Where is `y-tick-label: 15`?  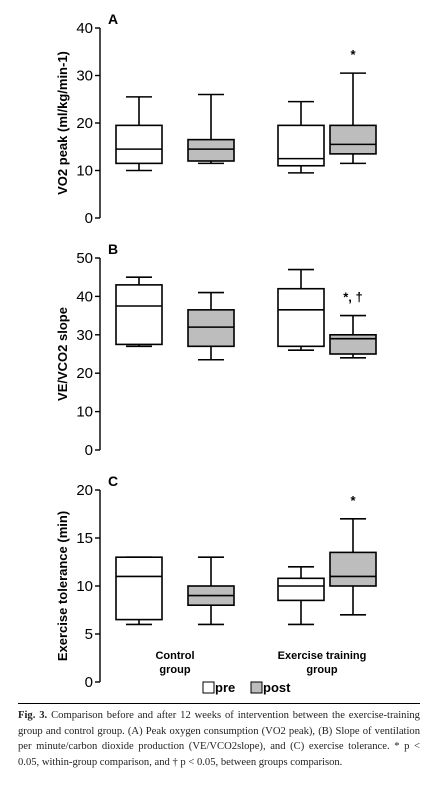 y-tick-label: 15 is located at coordinates (84, 538).